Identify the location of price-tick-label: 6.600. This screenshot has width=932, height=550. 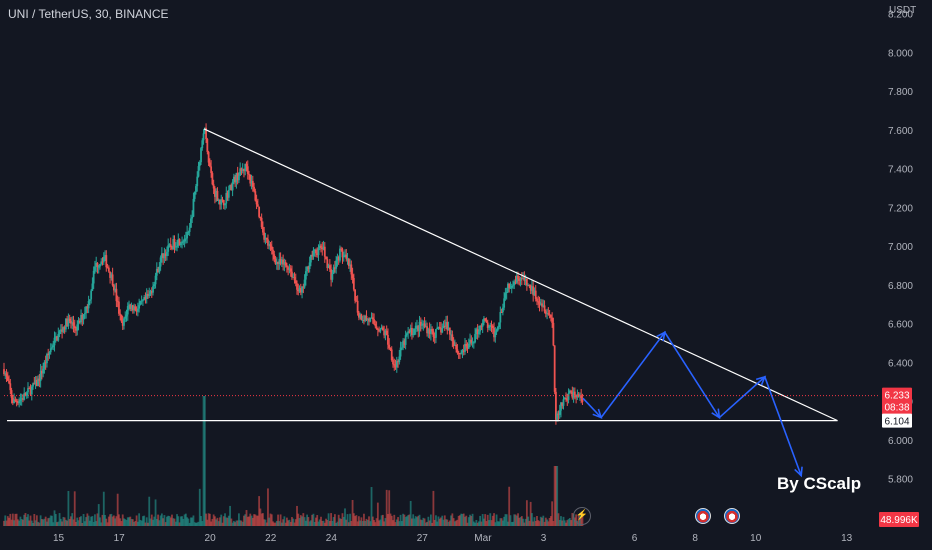
(900, 325).